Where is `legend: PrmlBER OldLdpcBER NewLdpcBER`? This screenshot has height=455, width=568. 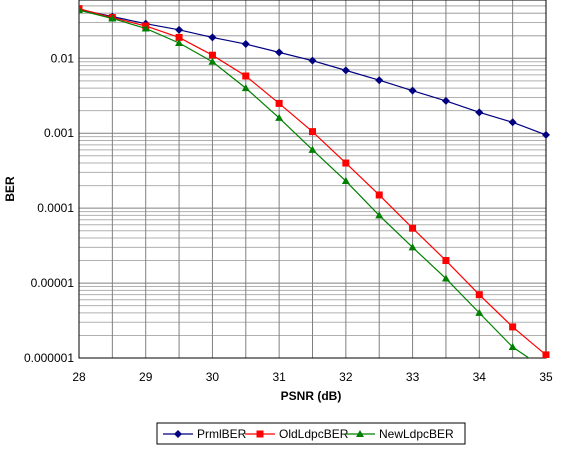 legend: PrmlBER OldLdpcBER NewLdpcBER is located at coordinates (311, 433).